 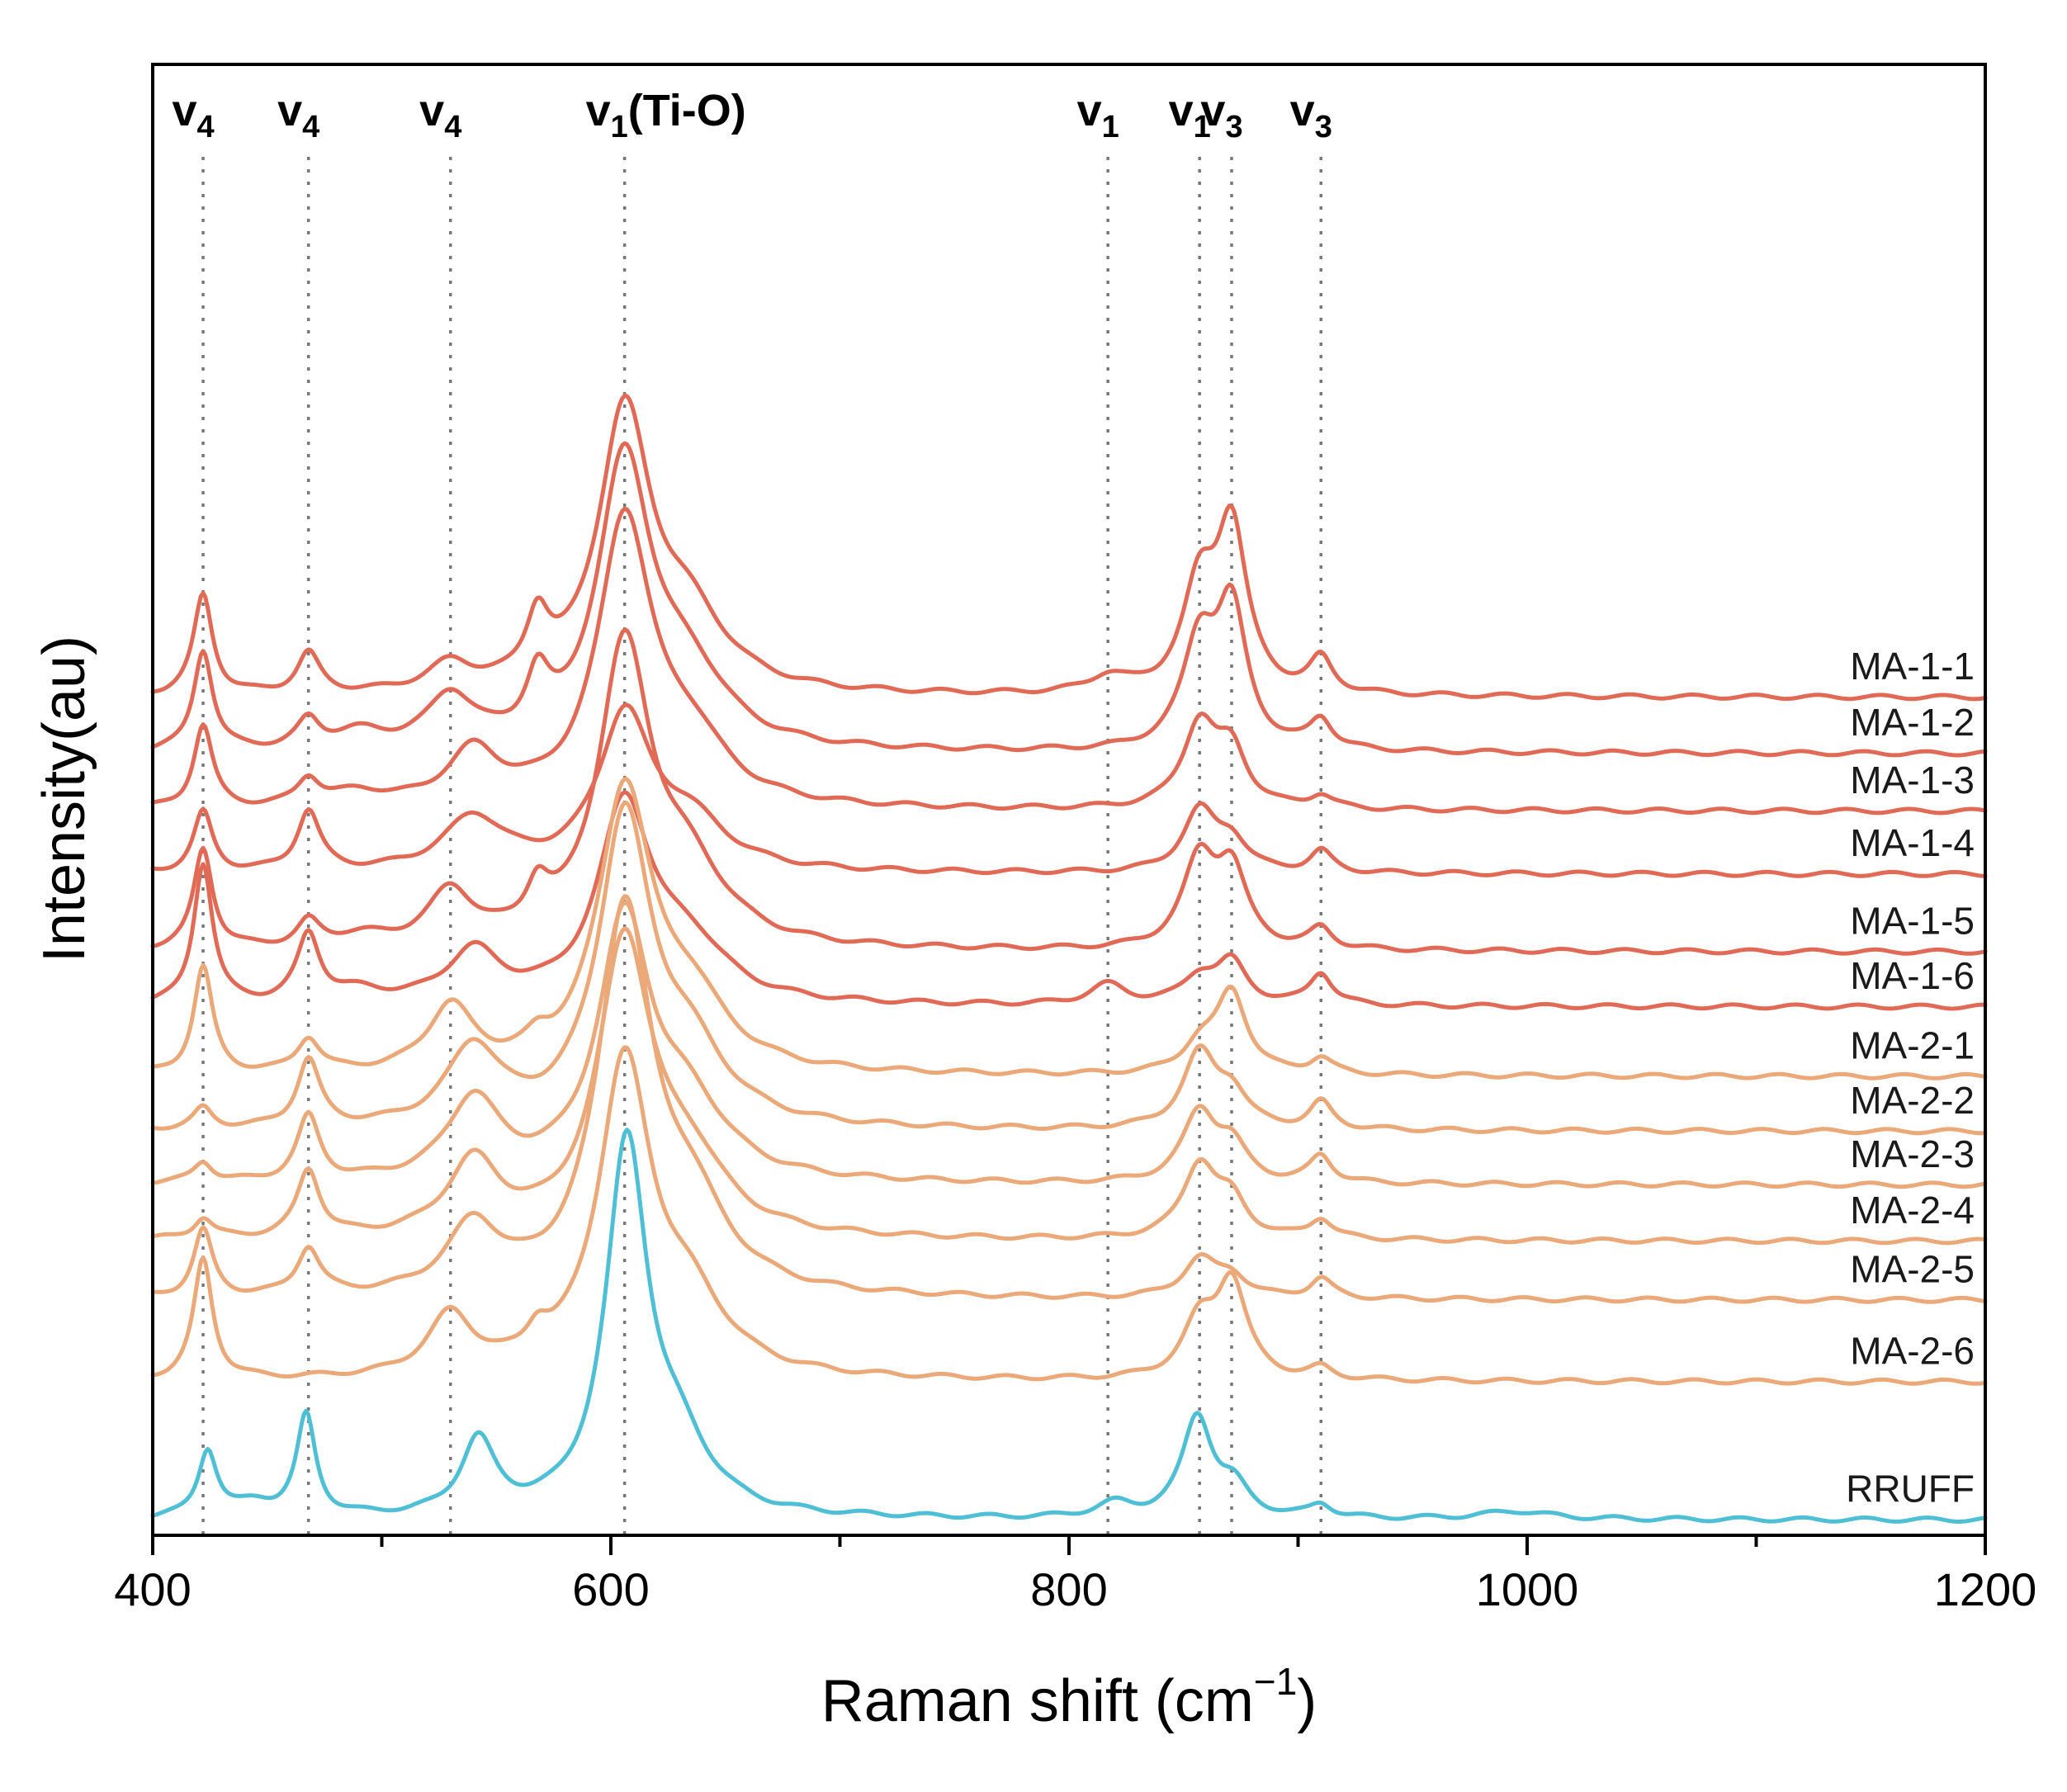 I want to click on series-label-ma-2-6: MA-2-6, so click(x=1912, y=1350).